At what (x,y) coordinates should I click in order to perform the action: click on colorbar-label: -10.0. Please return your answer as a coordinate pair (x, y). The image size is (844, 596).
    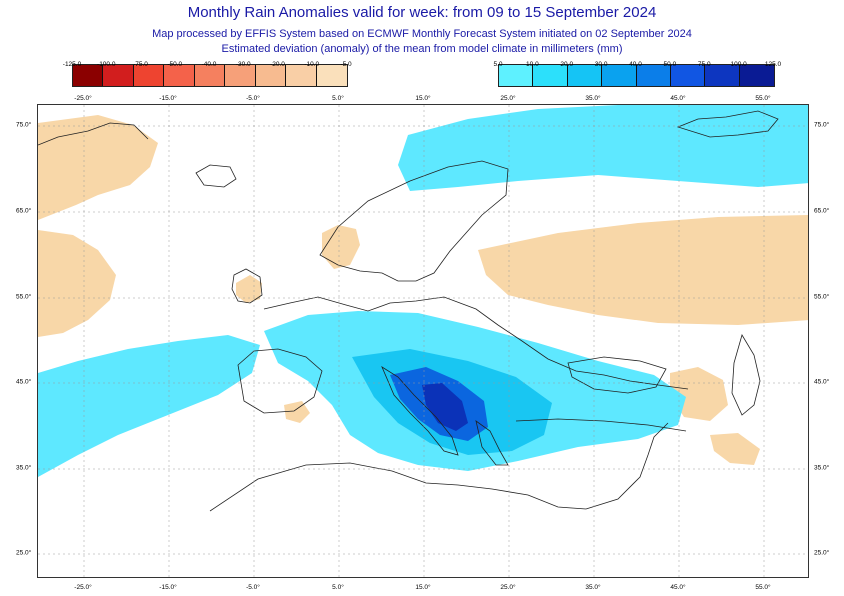
    Looking at the image, I should click on (312, 64).